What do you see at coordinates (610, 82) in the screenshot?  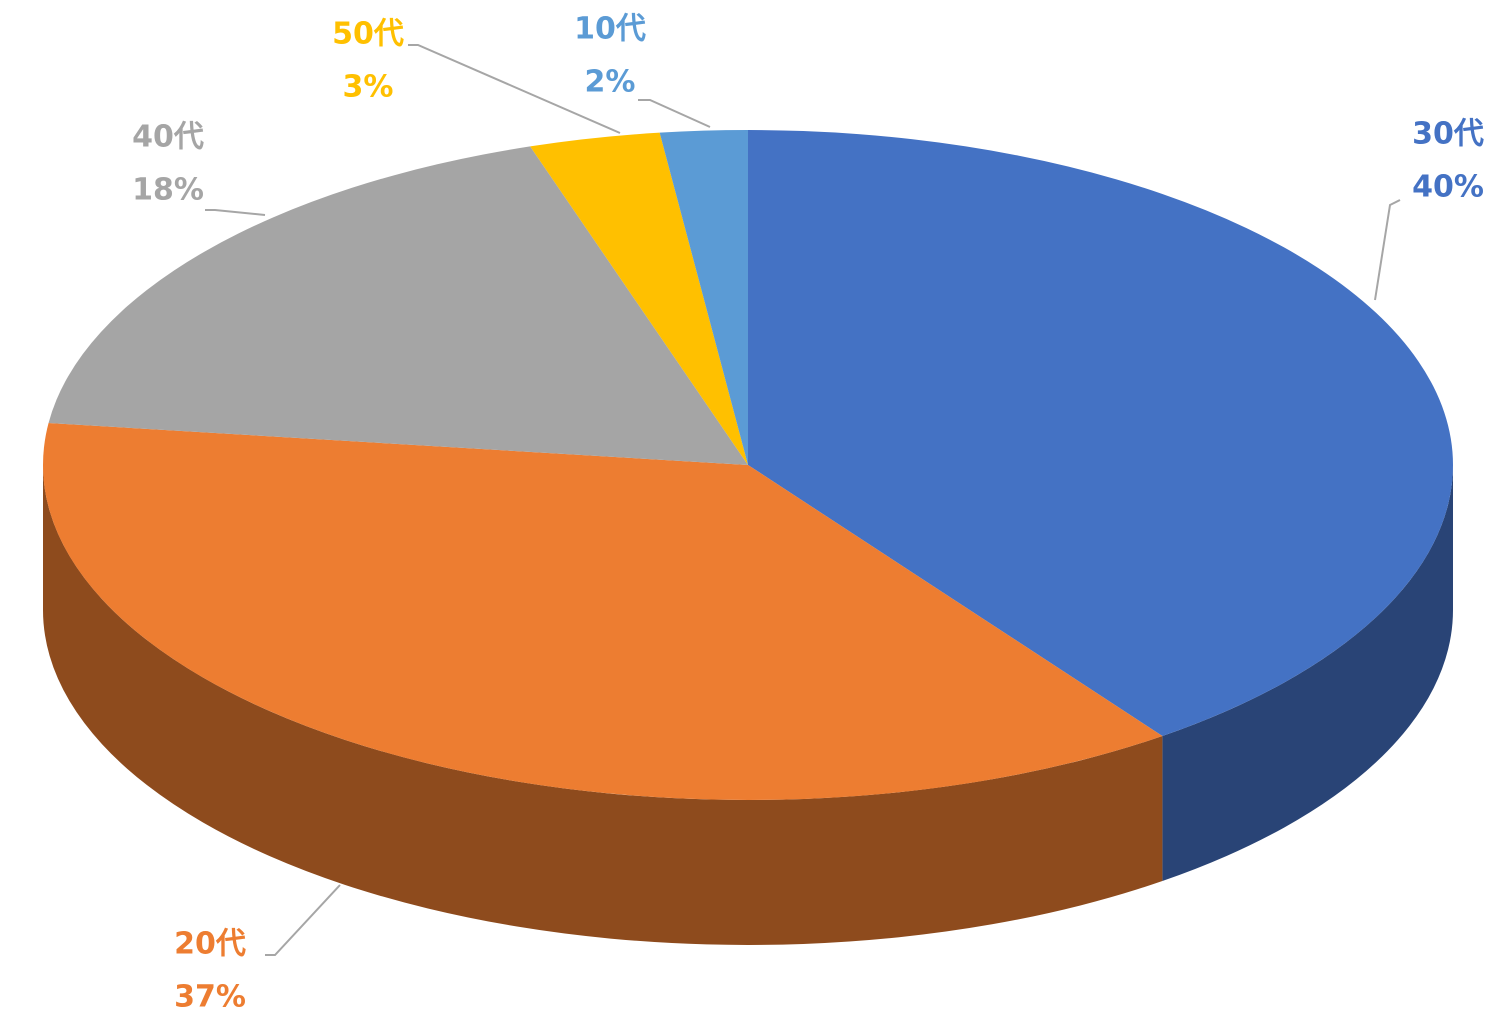 I see `value-label: 2%` at bounding box center [610, 82].